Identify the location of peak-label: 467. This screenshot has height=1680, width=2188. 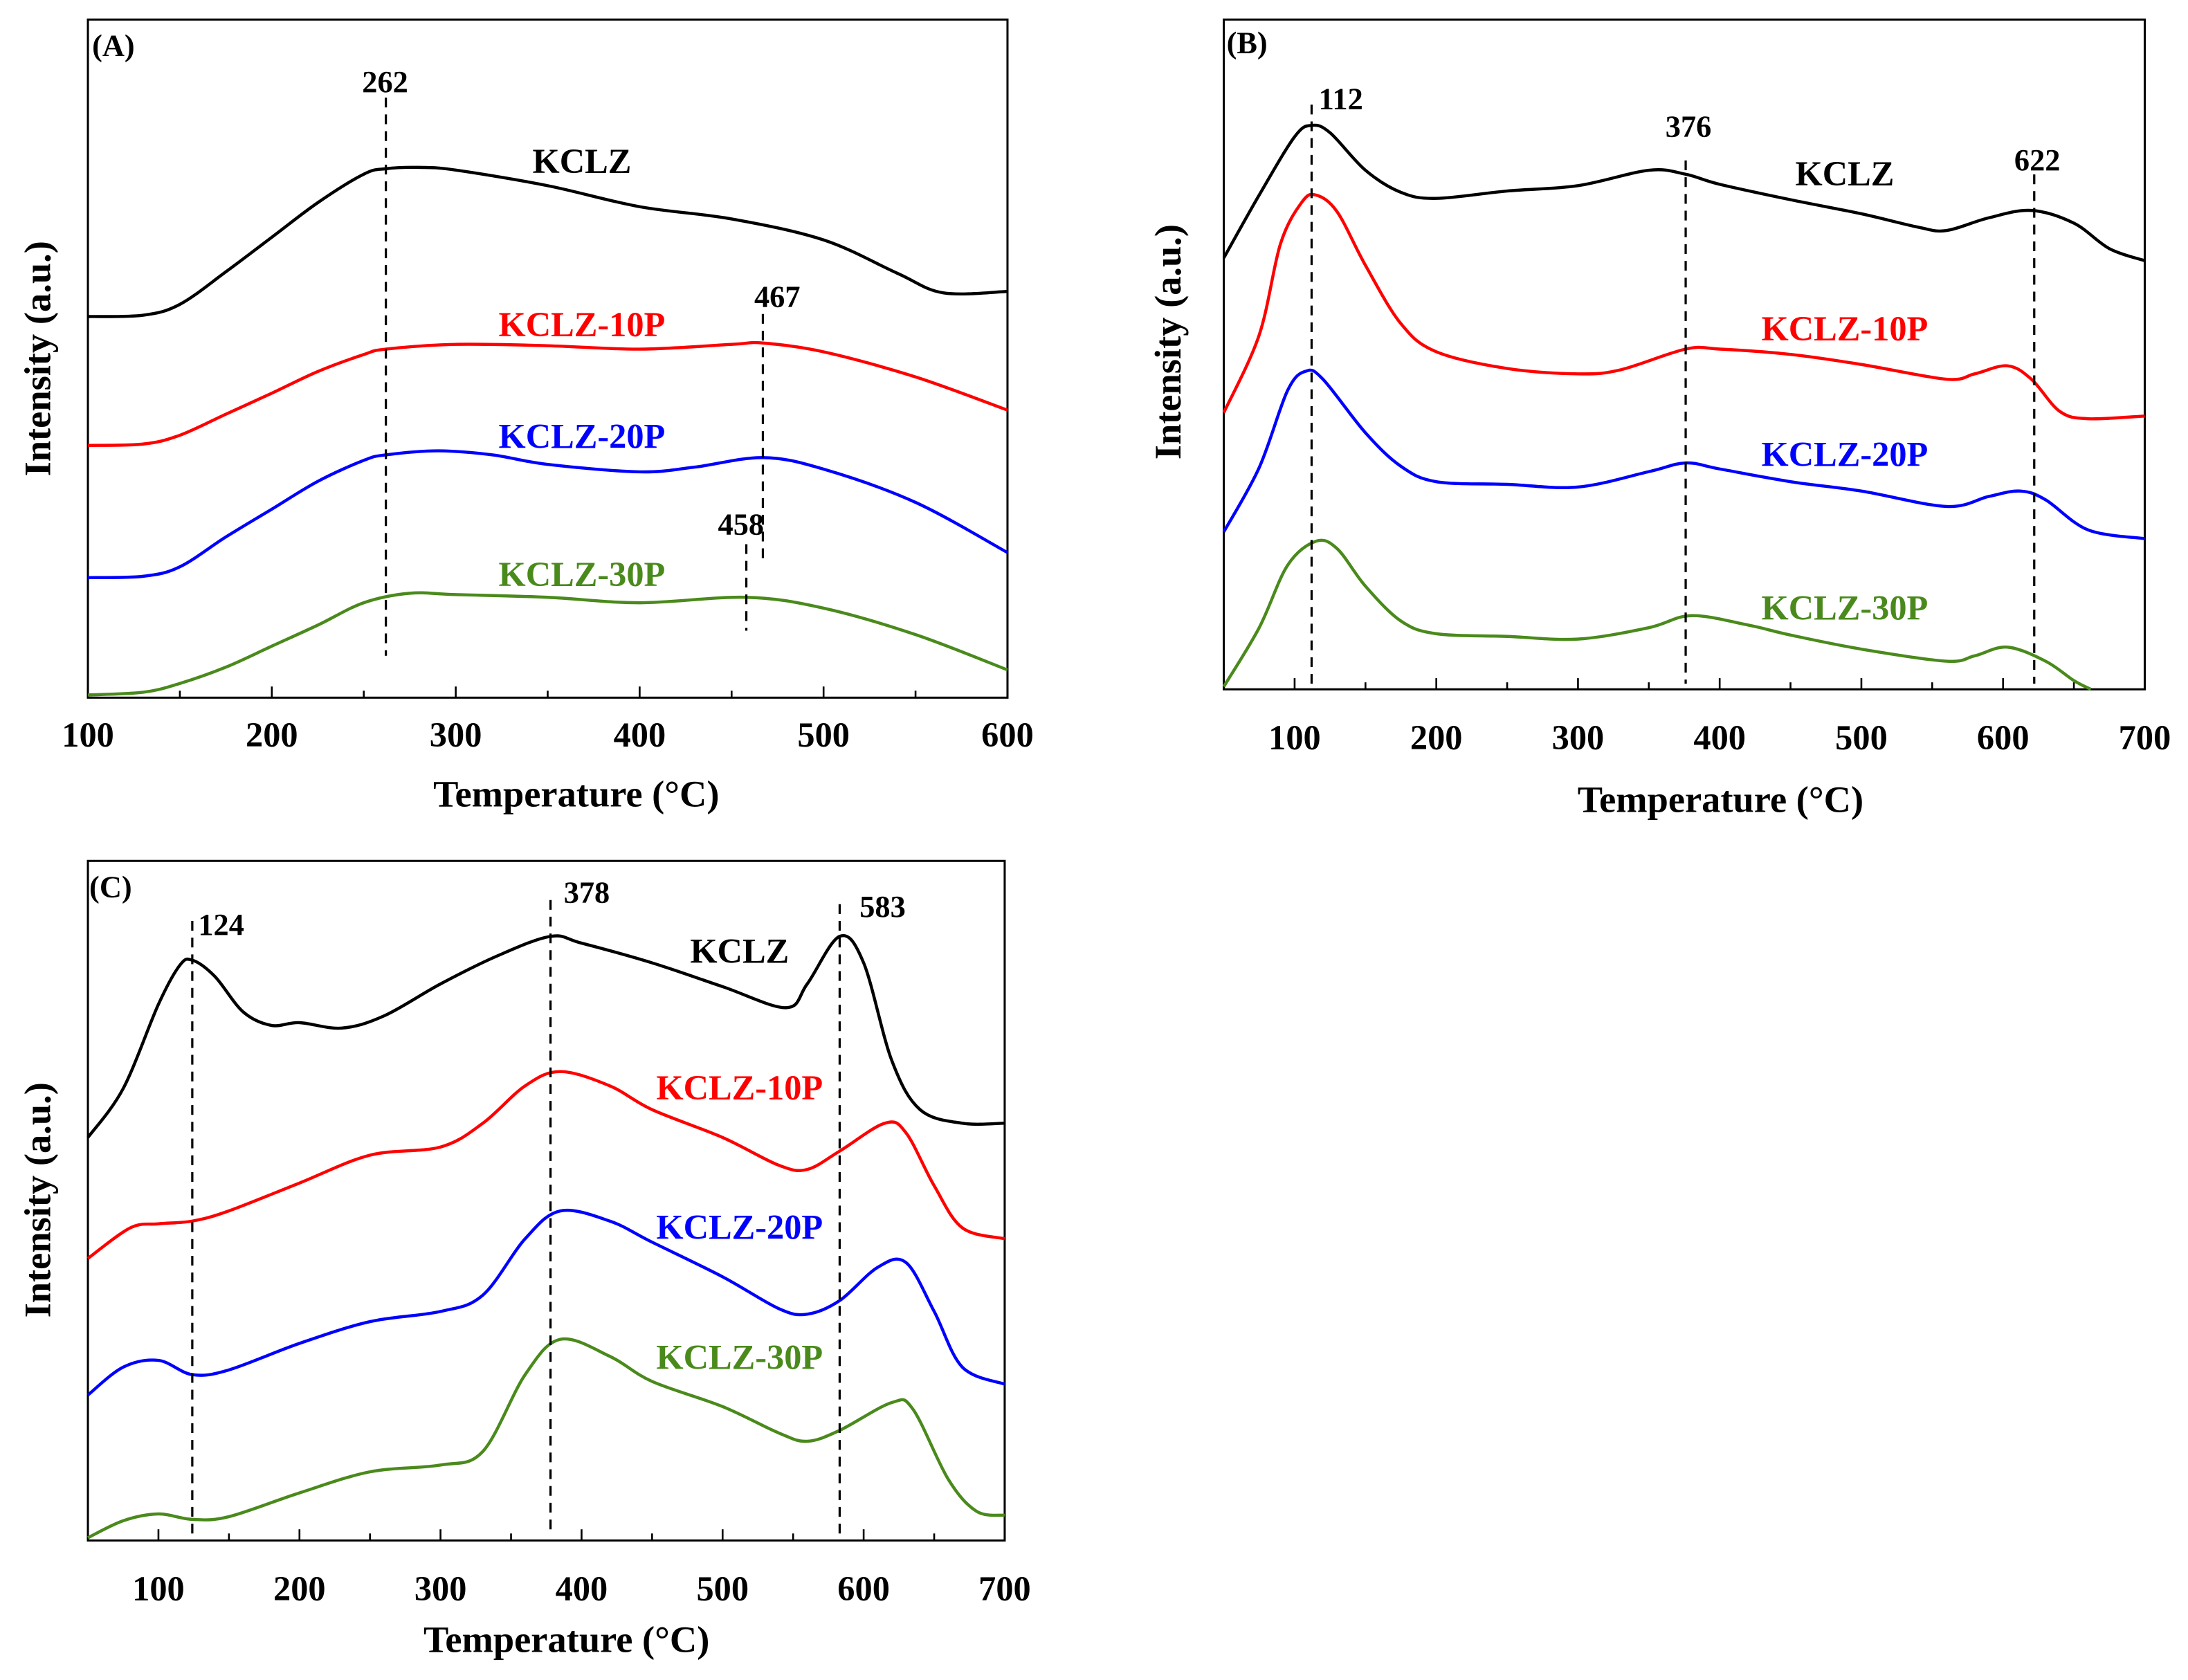
(778, 297).